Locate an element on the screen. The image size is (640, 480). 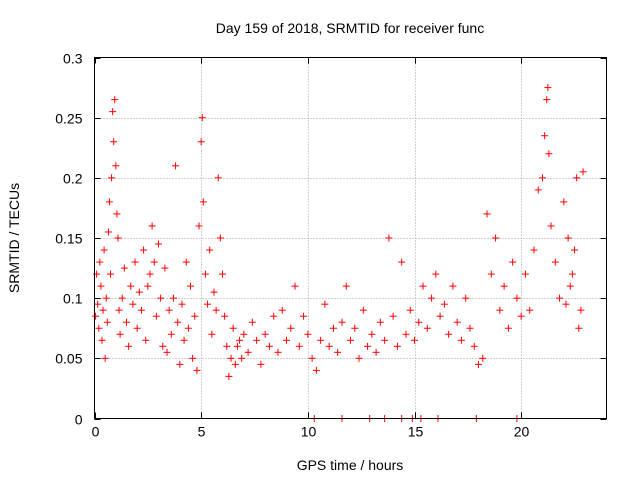
x-tick-label: 10 is located at coordinates (309, 432).